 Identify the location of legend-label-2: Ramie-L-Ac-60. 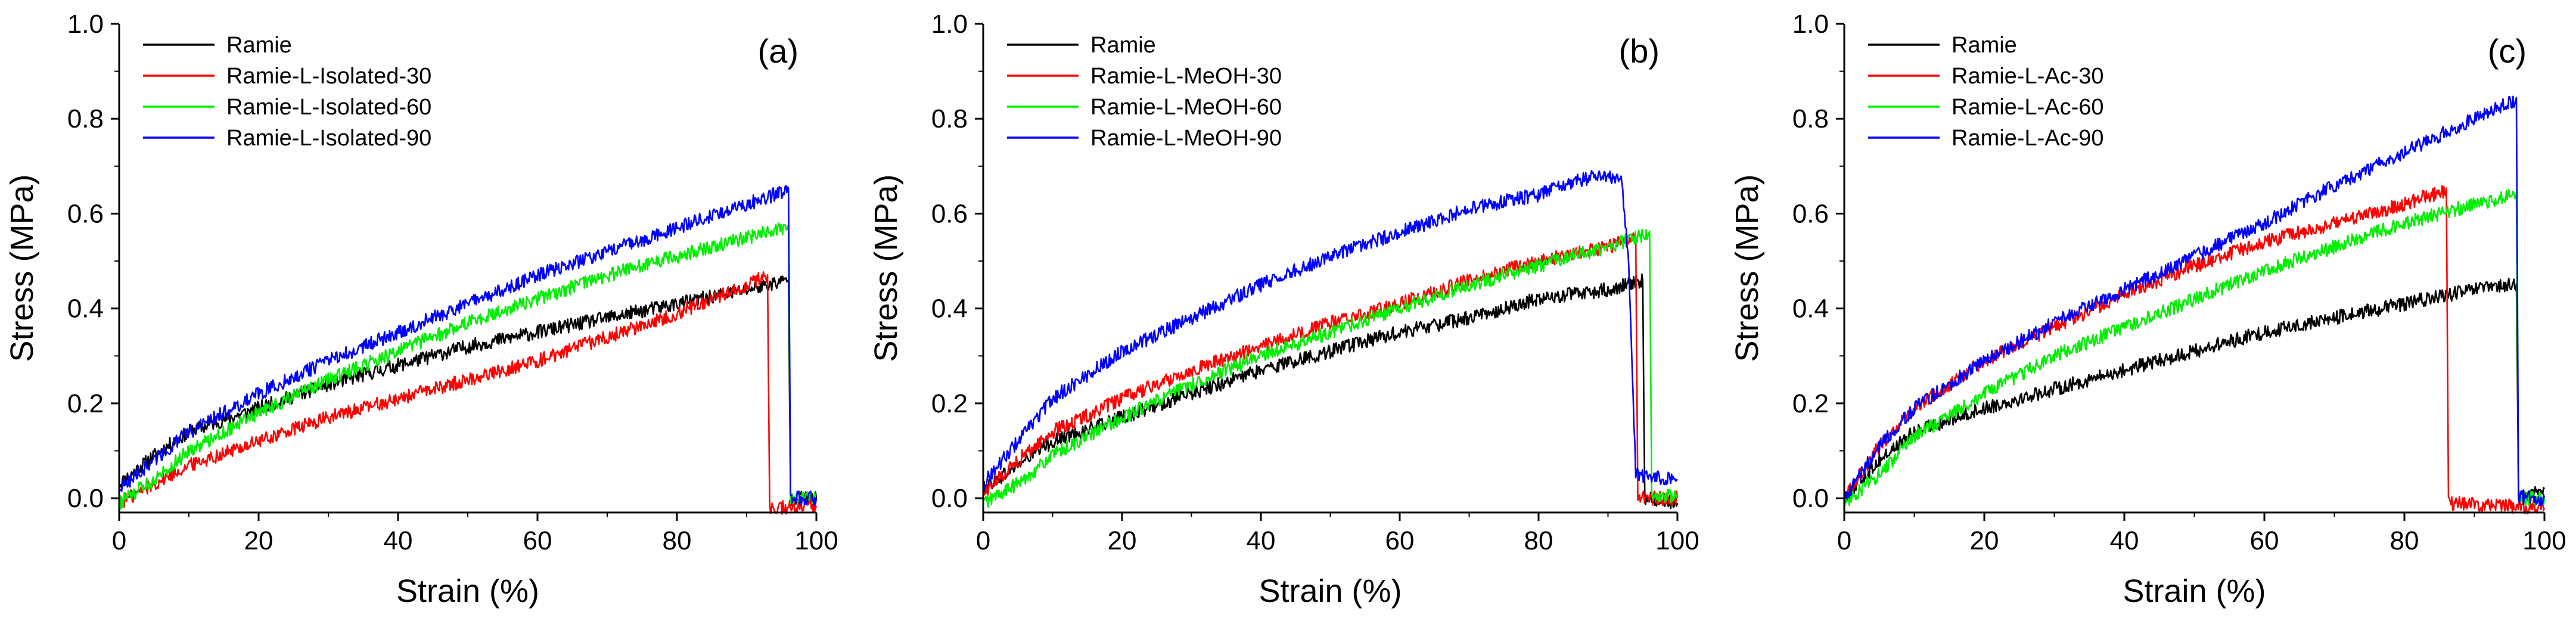
(2028, 107).